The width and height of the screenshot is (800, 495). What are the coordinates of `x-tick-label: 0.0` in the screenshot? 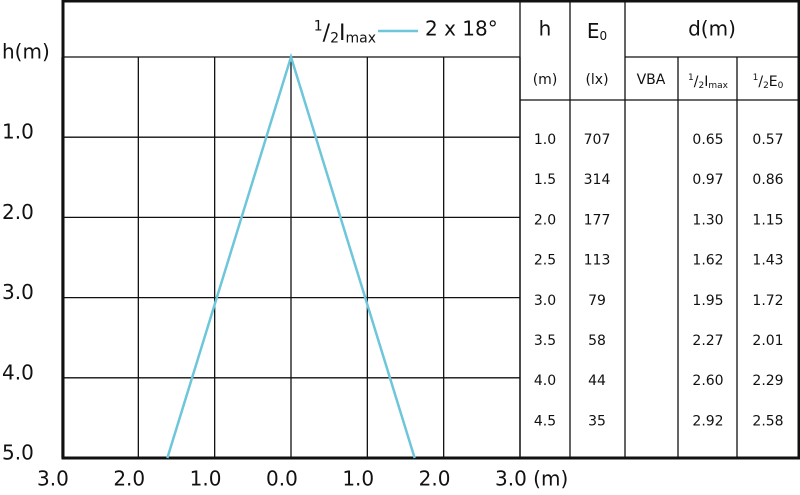 It's located at (282, 479).